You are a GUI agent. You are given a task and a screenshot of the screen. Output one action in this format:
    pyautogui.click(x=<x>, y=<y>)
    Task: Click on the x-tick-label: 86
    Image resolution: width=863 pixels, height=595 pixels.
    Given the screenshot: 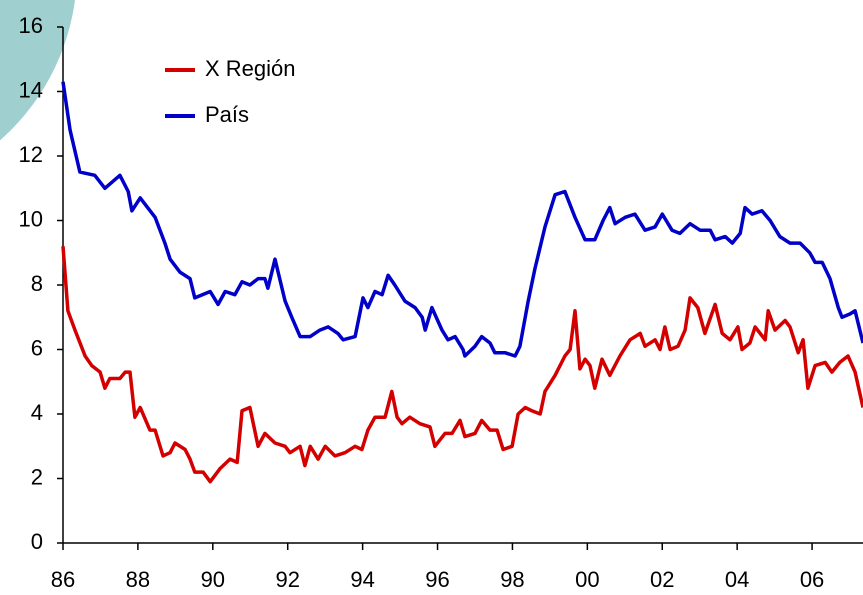 What is the action you would take?
    pyautogui.click(x=63, y=579)
    